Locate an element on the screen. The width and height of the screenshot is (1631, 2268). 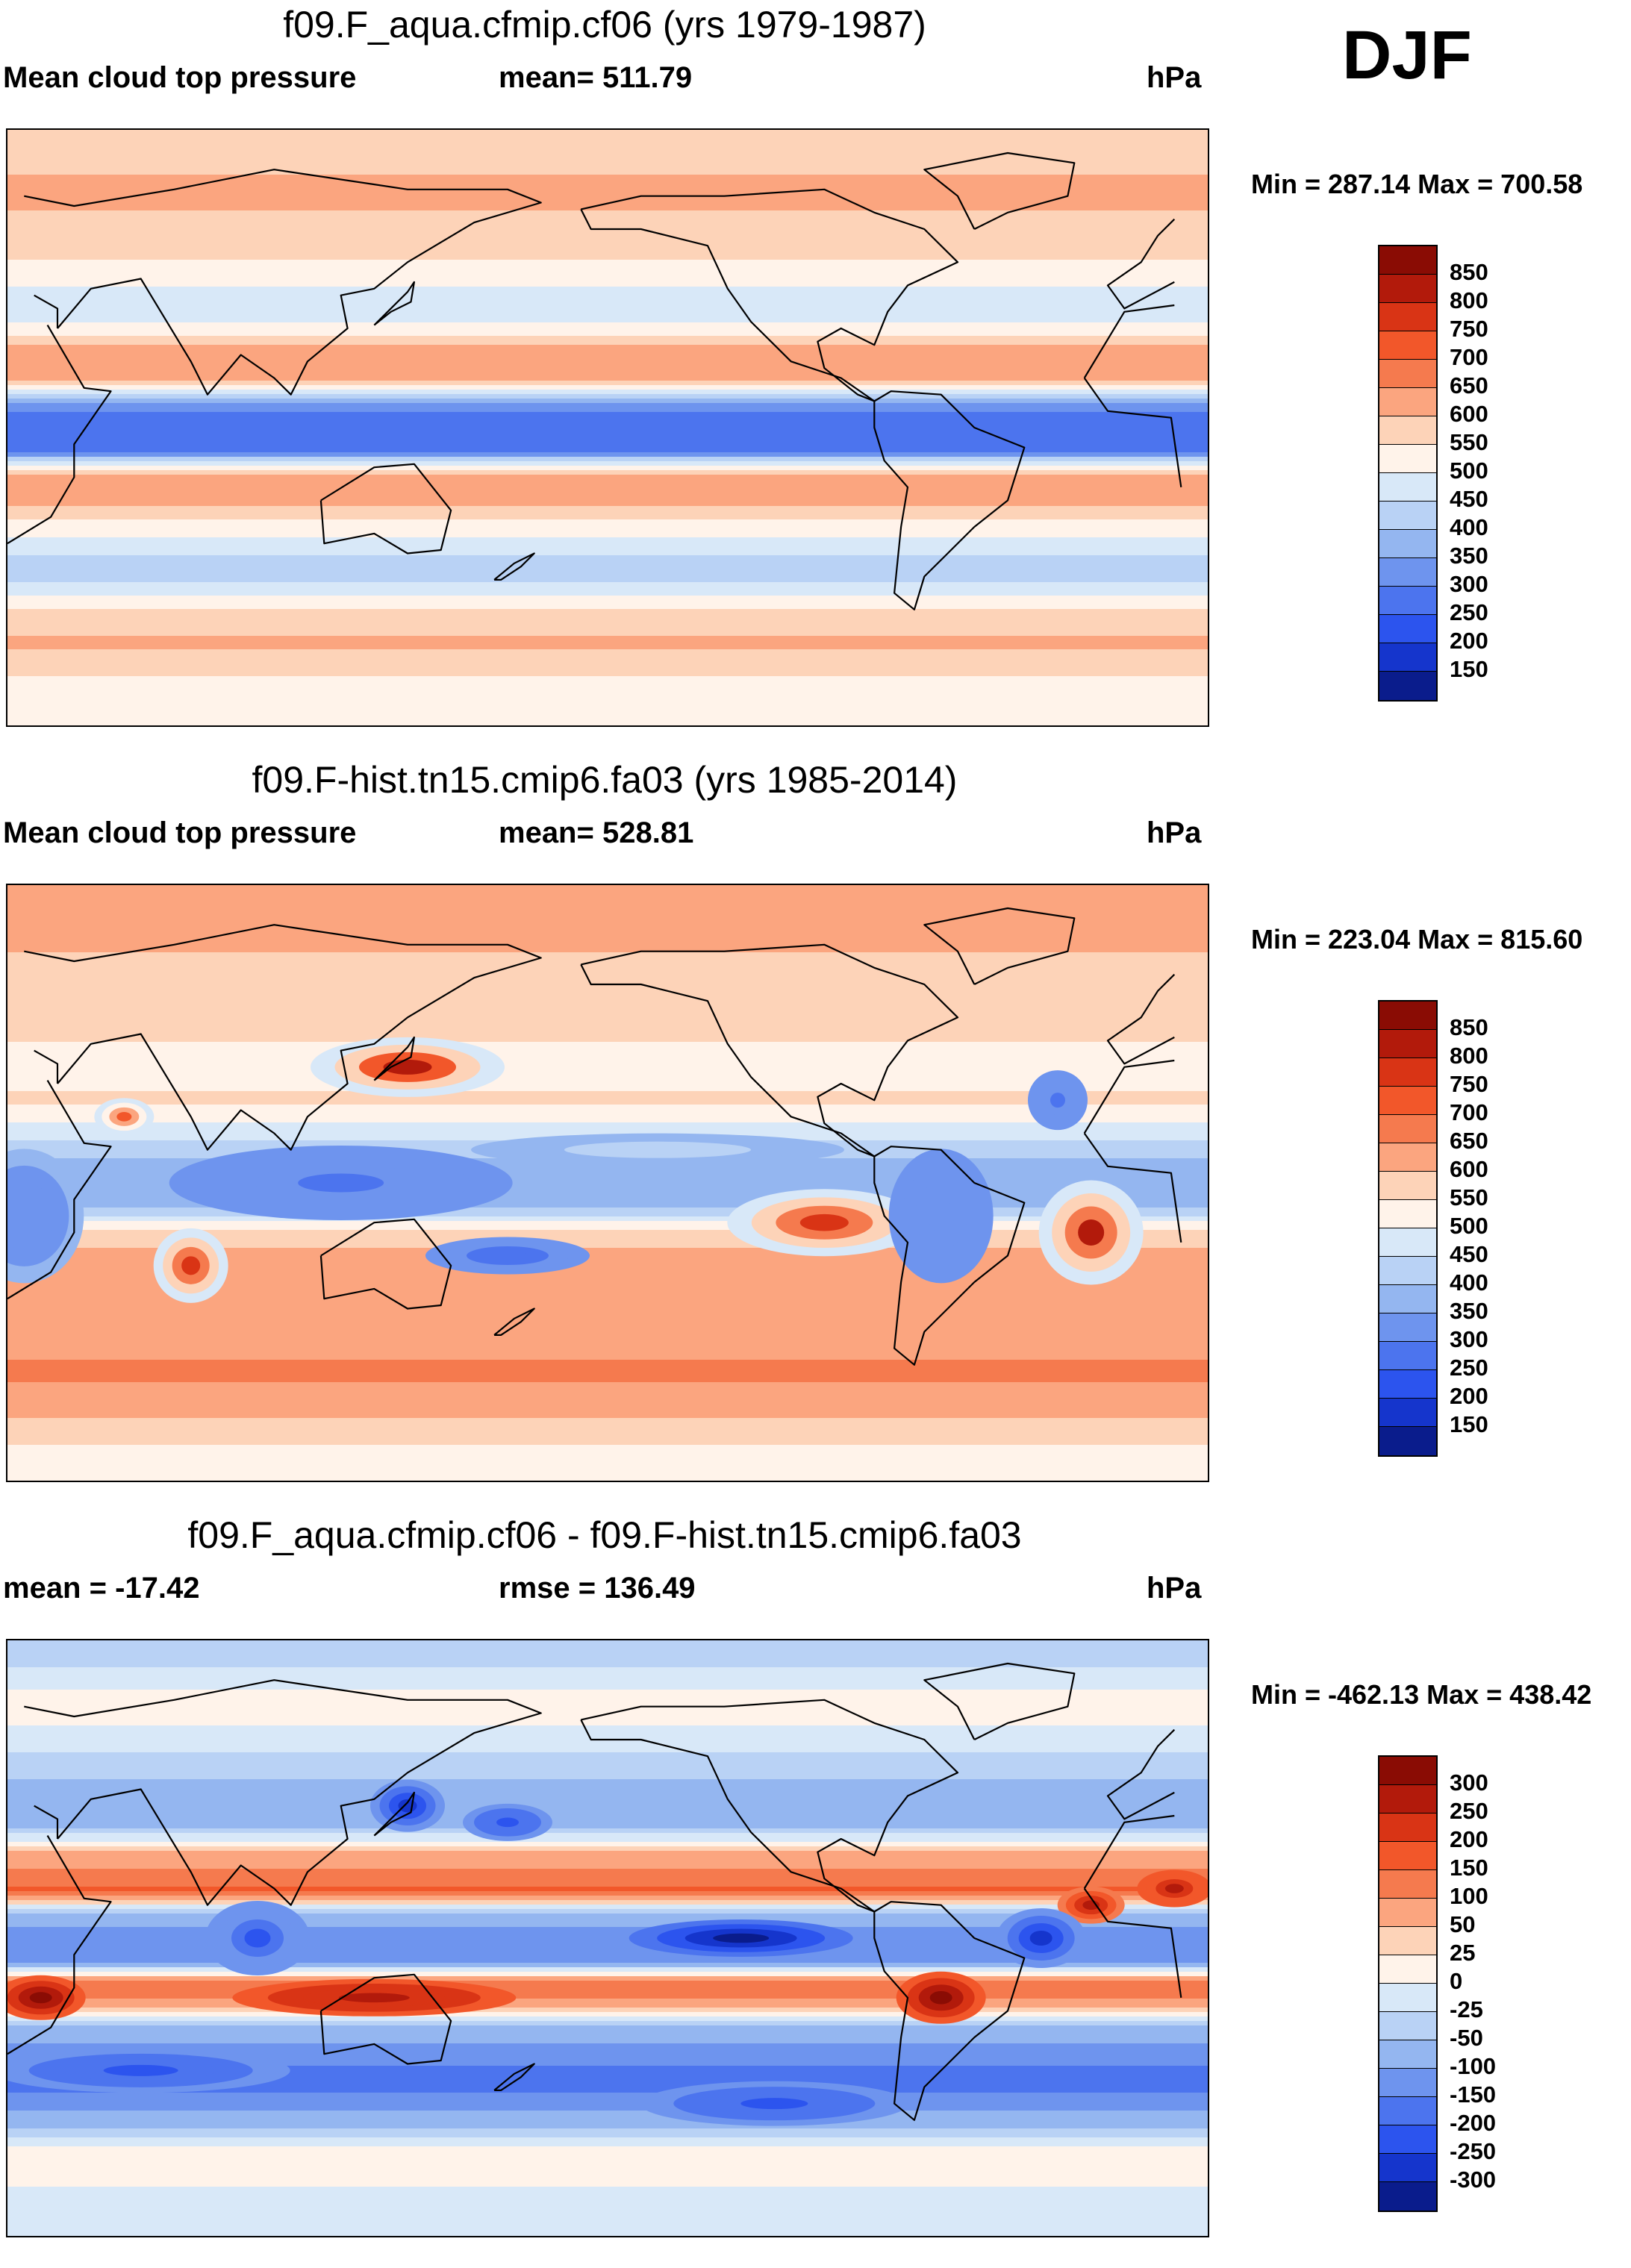
colorbar-tick-label: 800 is located at coordinates (1469, 300).